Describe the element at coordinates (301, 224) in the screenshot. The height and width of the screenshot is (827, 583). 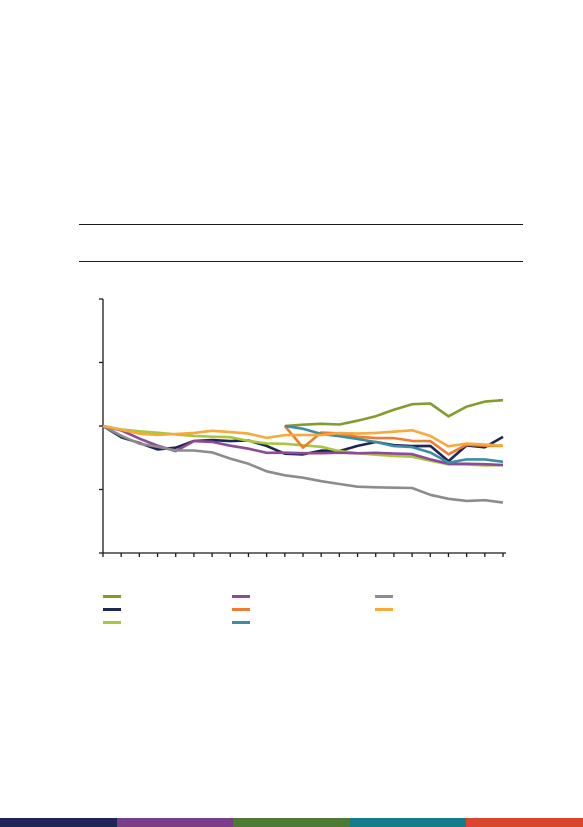
I see `header-rule-top` at that location.